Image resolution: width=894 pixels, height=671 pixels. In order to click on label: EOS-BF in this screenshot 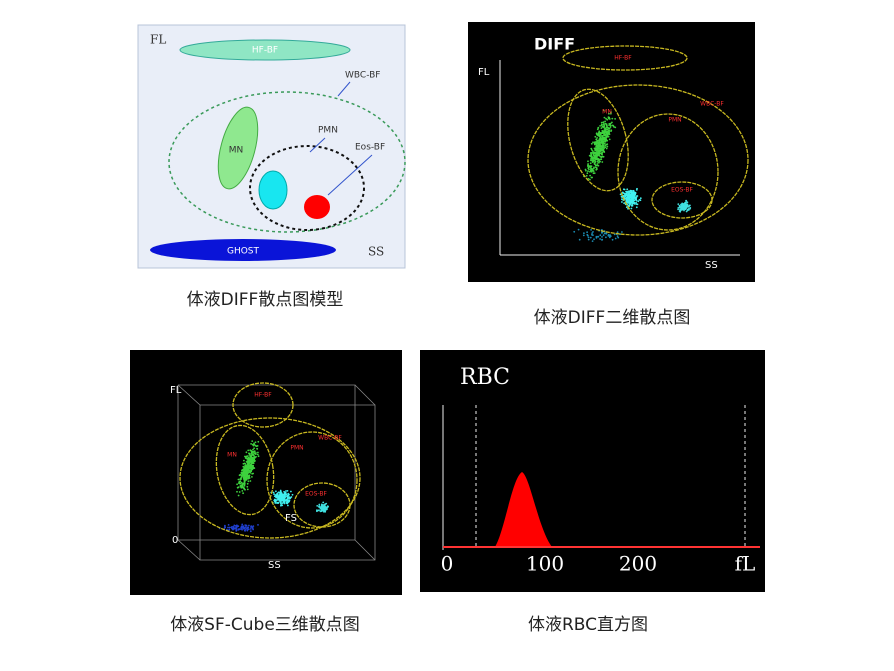, I will do `click(316, 494)`.